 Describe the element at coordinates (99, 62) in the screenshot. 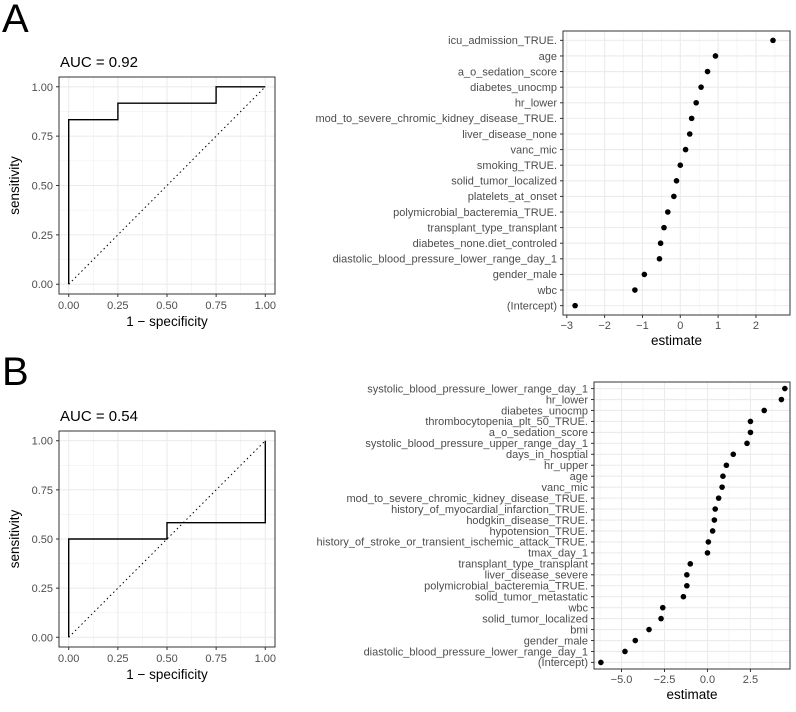

I see `roc-a-title: AUC = 0.92` at that location.